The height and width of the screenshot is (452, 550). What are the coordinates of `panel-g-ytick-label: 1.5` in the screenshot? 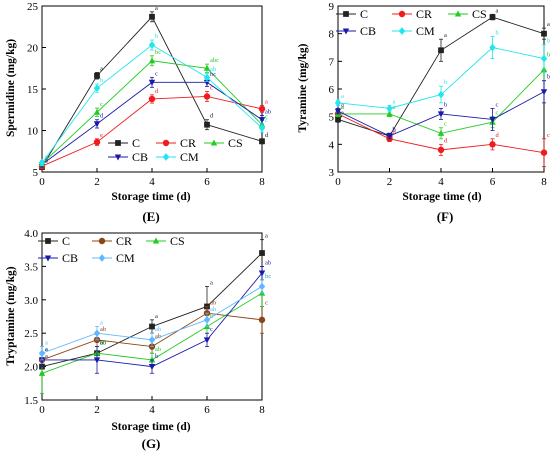 It's located at (31, 401).